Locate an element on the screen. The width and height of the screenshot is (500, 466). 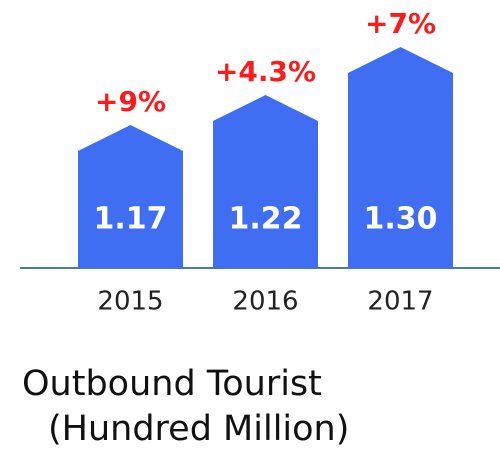
value-label: 1.17 is located at coordinates (130, 219).